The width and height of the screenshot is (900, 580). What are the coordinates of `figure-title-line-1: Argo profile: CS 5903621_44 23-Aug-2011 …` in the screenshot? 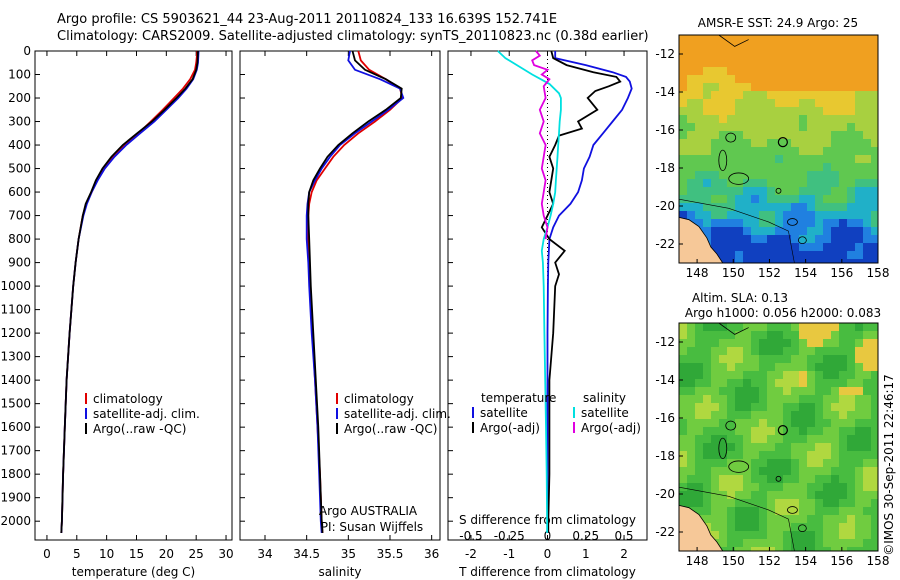 It's located at (307, 19).